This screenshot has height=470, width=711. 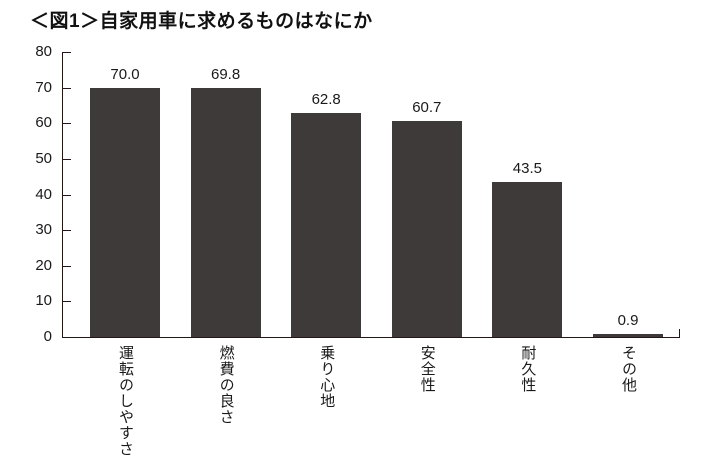 What do you see at coordinates (43, 301) in the screenshot?
I see `y-tick-label: 10` at bounding box center [43, 301].